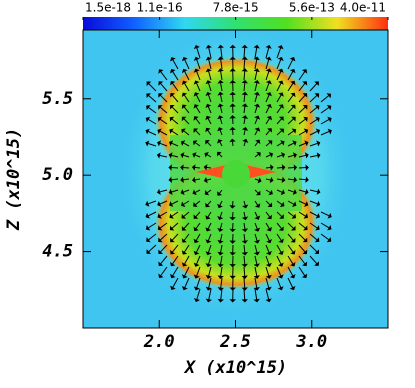 The height and width of the screenshot is (388, 415). I want to click on colorbar-tick-label: 1.1e-16, so click(160, 8).